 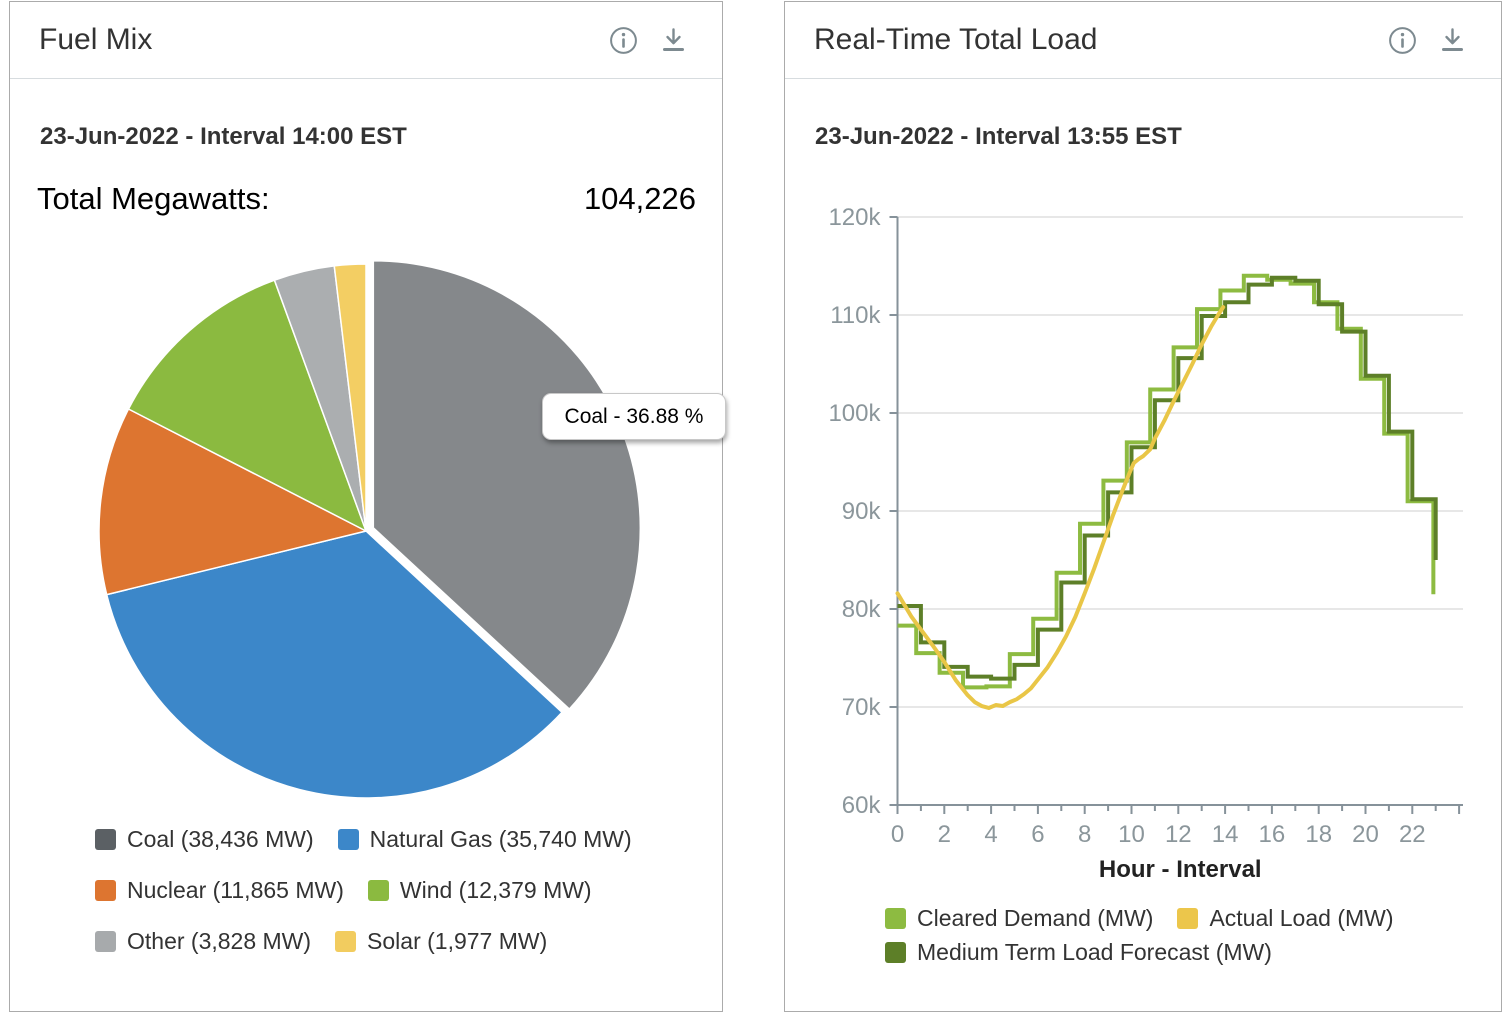 I want to click on total-load-header-icons, so click(x=1444, y=40).